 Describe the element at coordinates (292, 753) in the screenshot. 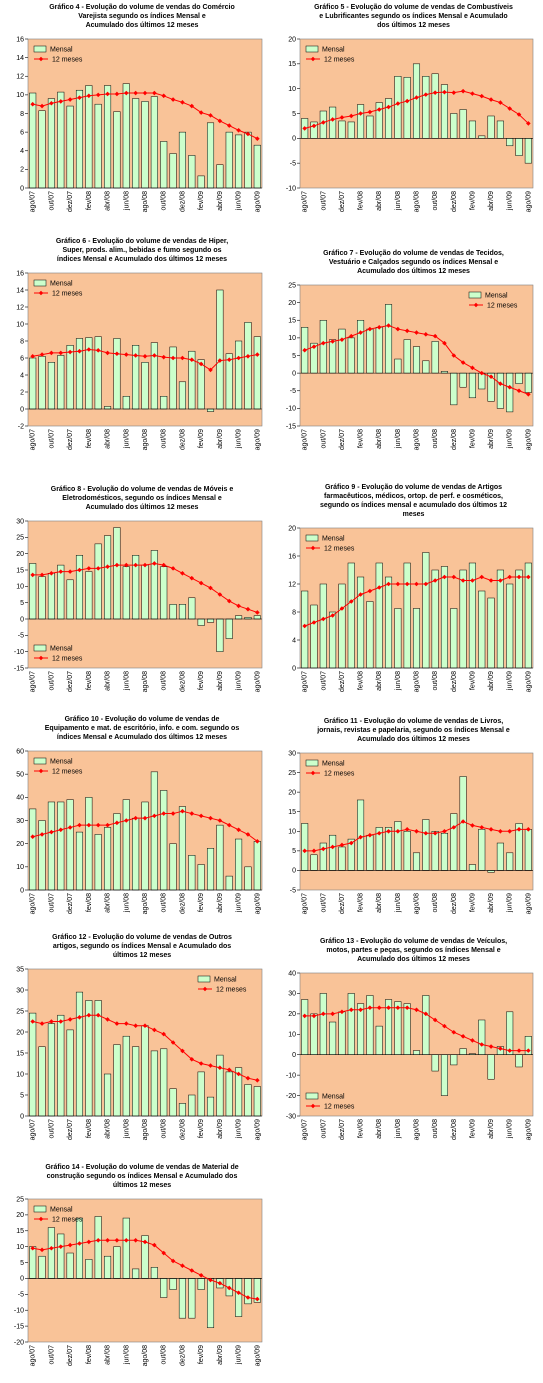

I see `y-tick-label: 30` at that location.